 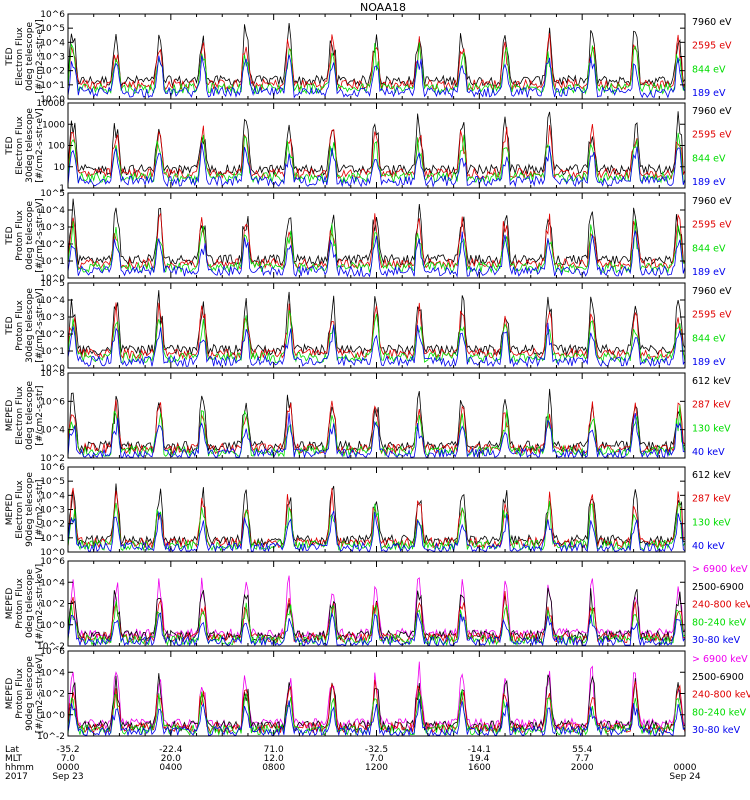 What do you see at coordinates (170, 768) in the screenshot?
I see `x-tick-label: 0400` at bounding box center [170, 768].